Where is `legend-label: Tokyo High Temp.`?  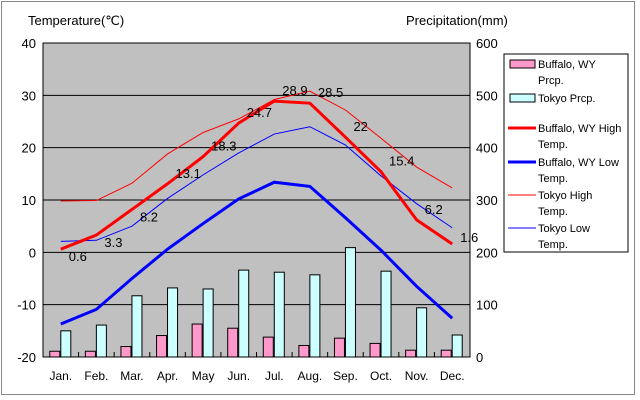
legend-label: Tokyo High Temp. is located at coordinates (565, 204).